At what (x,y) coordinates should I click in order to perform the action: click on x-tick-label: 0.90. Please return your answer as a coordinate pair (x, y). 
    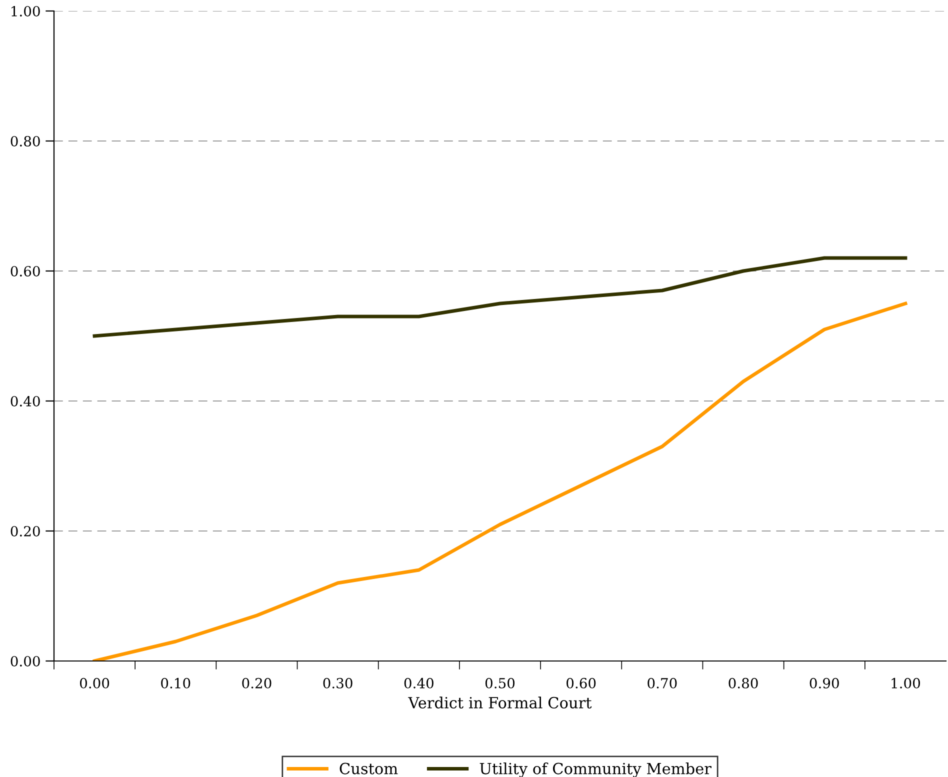
    Looking at the image, I should click on (824, 683).